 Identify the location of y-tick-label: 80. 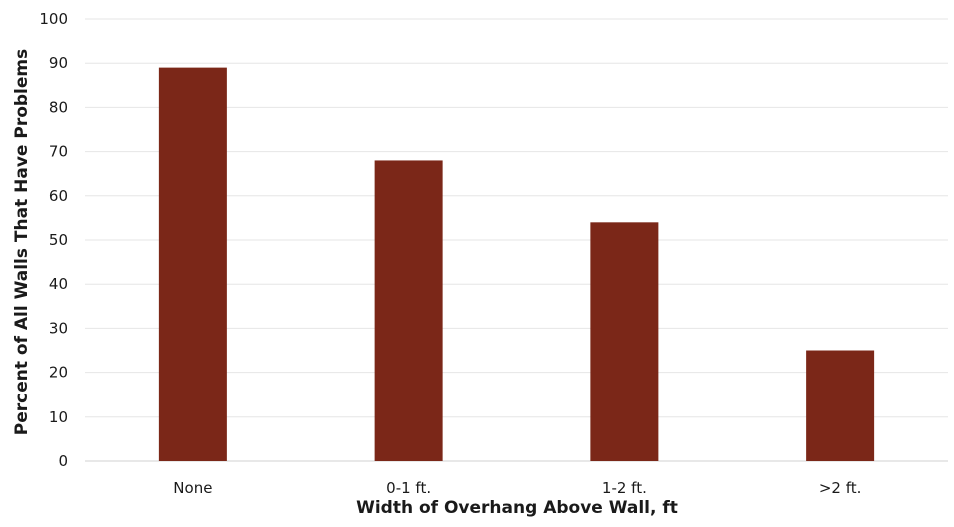
(58, 107).